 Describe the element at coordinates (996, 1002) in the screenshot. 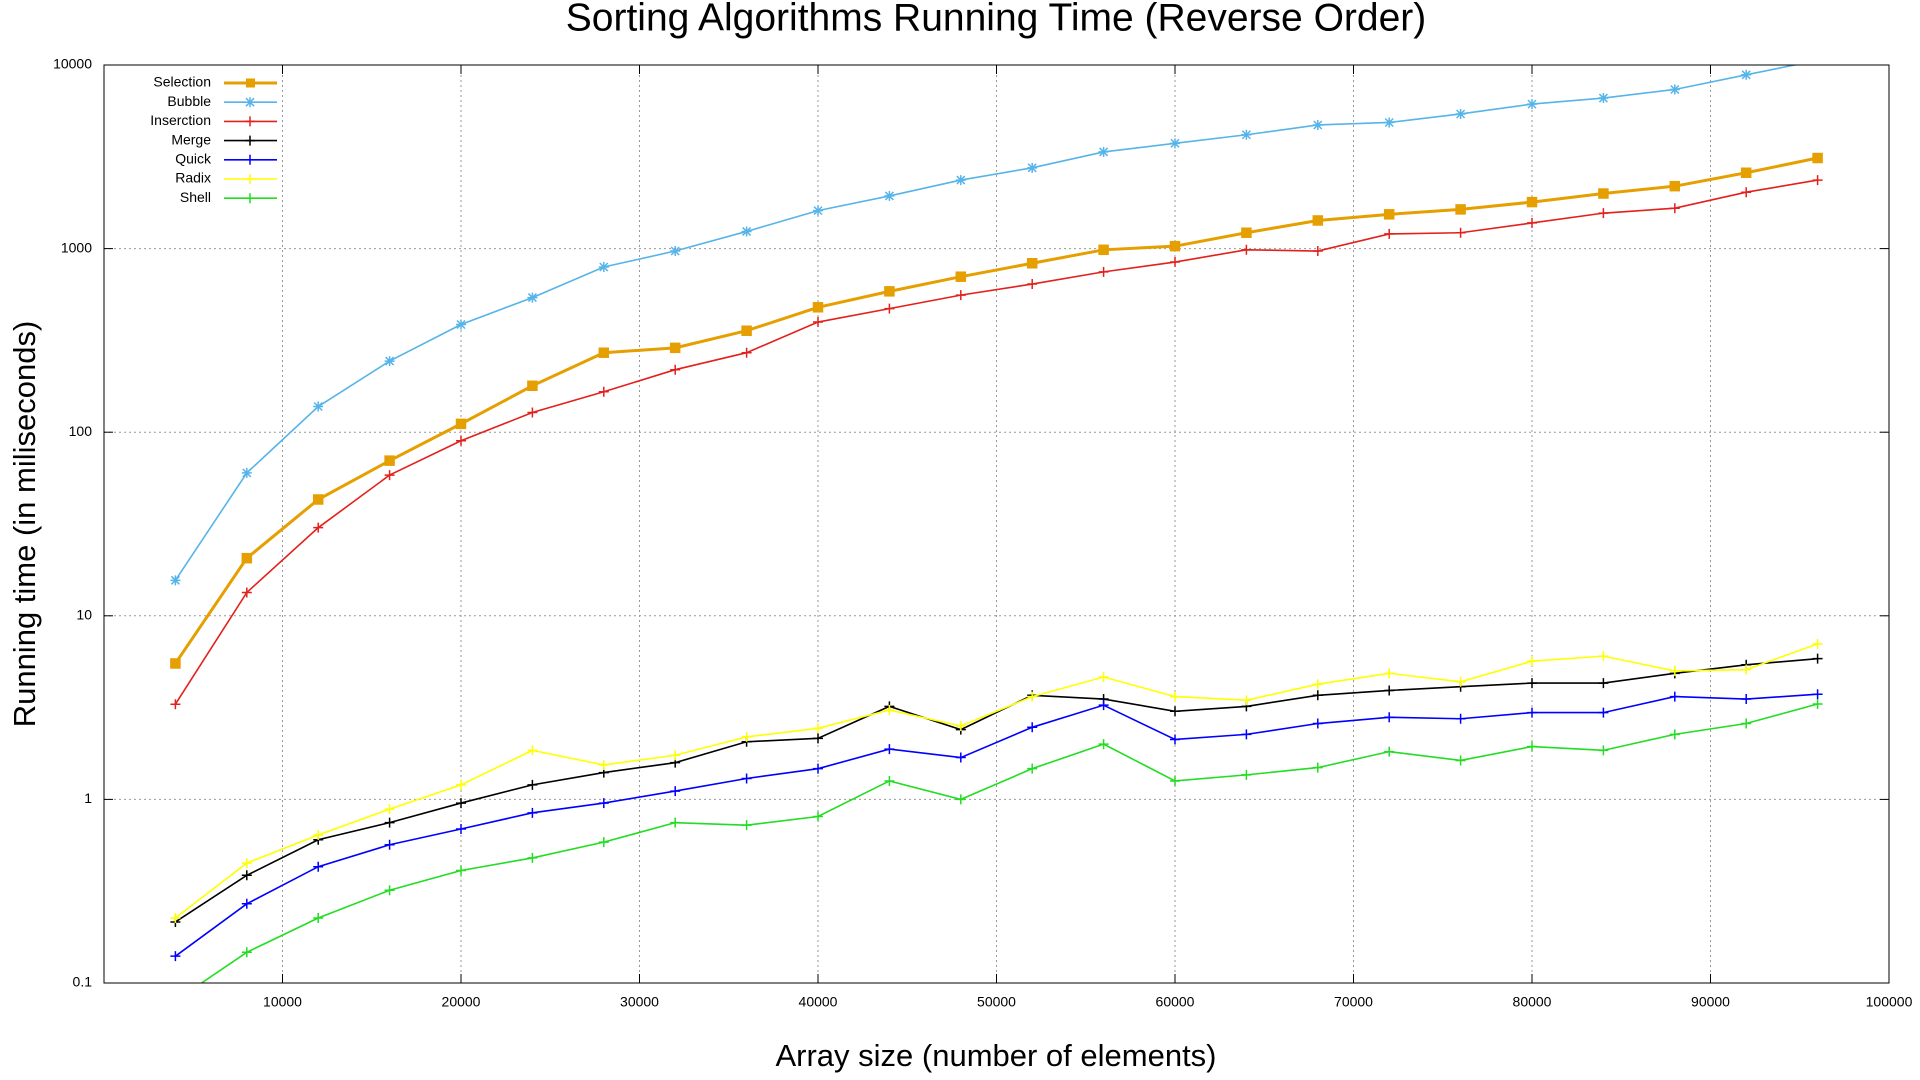

I see `x-tick-label: 50000` at that location.